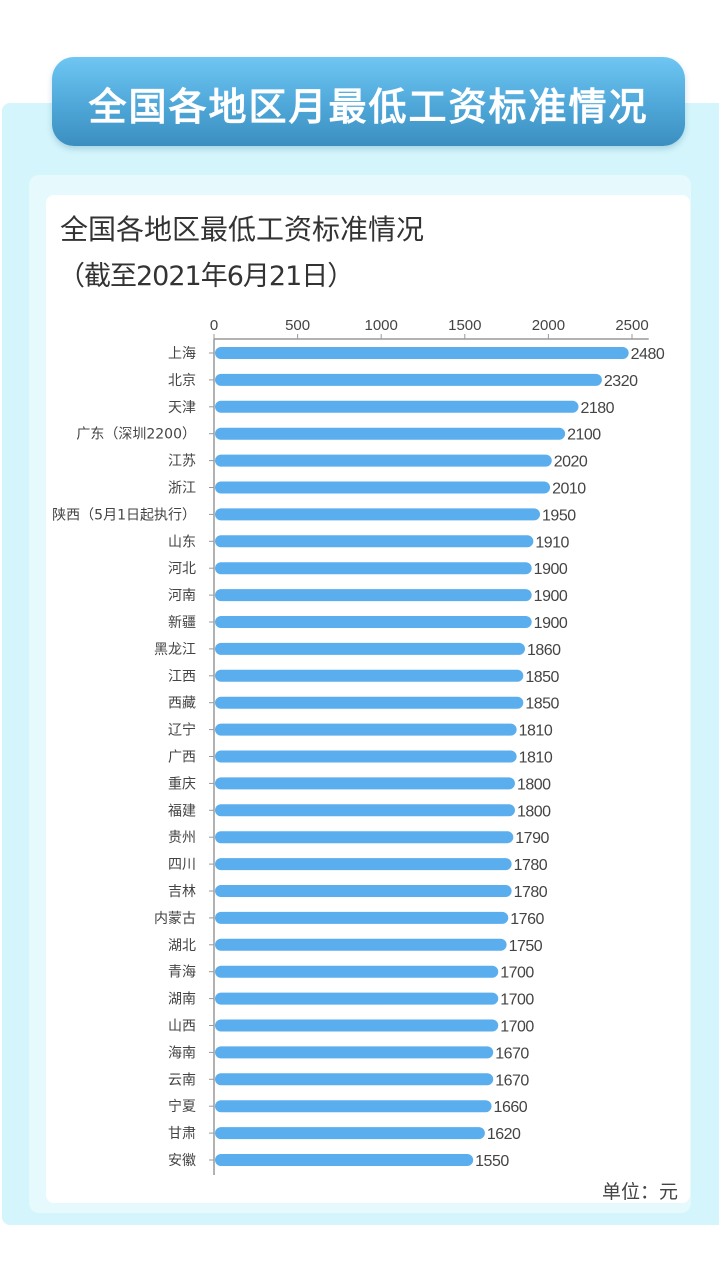 The height and width of the screenshot is (1280, 719). Describe the element at coordinates (182, 946) in the screenshot. I see `category-label: 湖北` at that location.